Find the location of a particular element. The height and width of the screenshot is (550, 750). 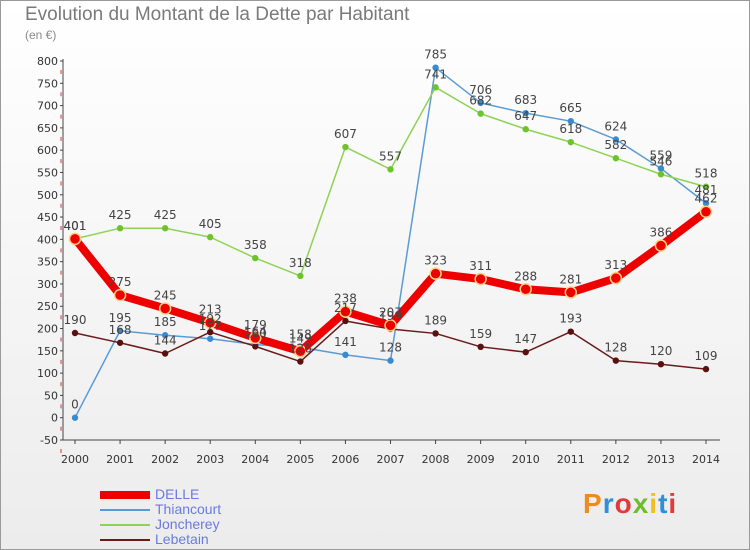

data-label-joncherey: 405 is located at coordinates (210, 224).